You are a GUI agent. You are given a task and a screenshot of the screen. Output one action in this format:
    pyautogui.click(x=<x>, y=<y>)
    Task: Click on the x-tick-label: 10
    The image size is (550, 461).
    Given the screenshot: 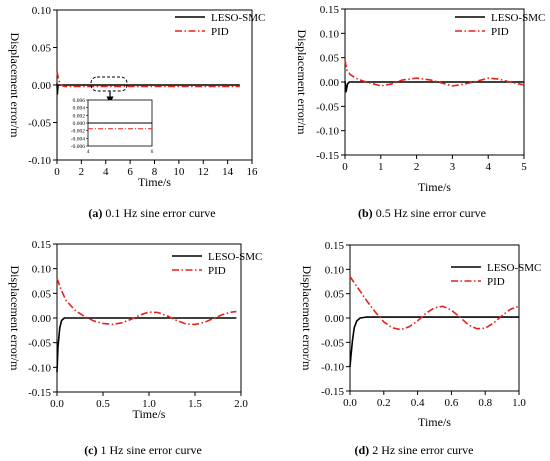 What is the action you would take?
    pyautogui.click(x=179, y=172)
    